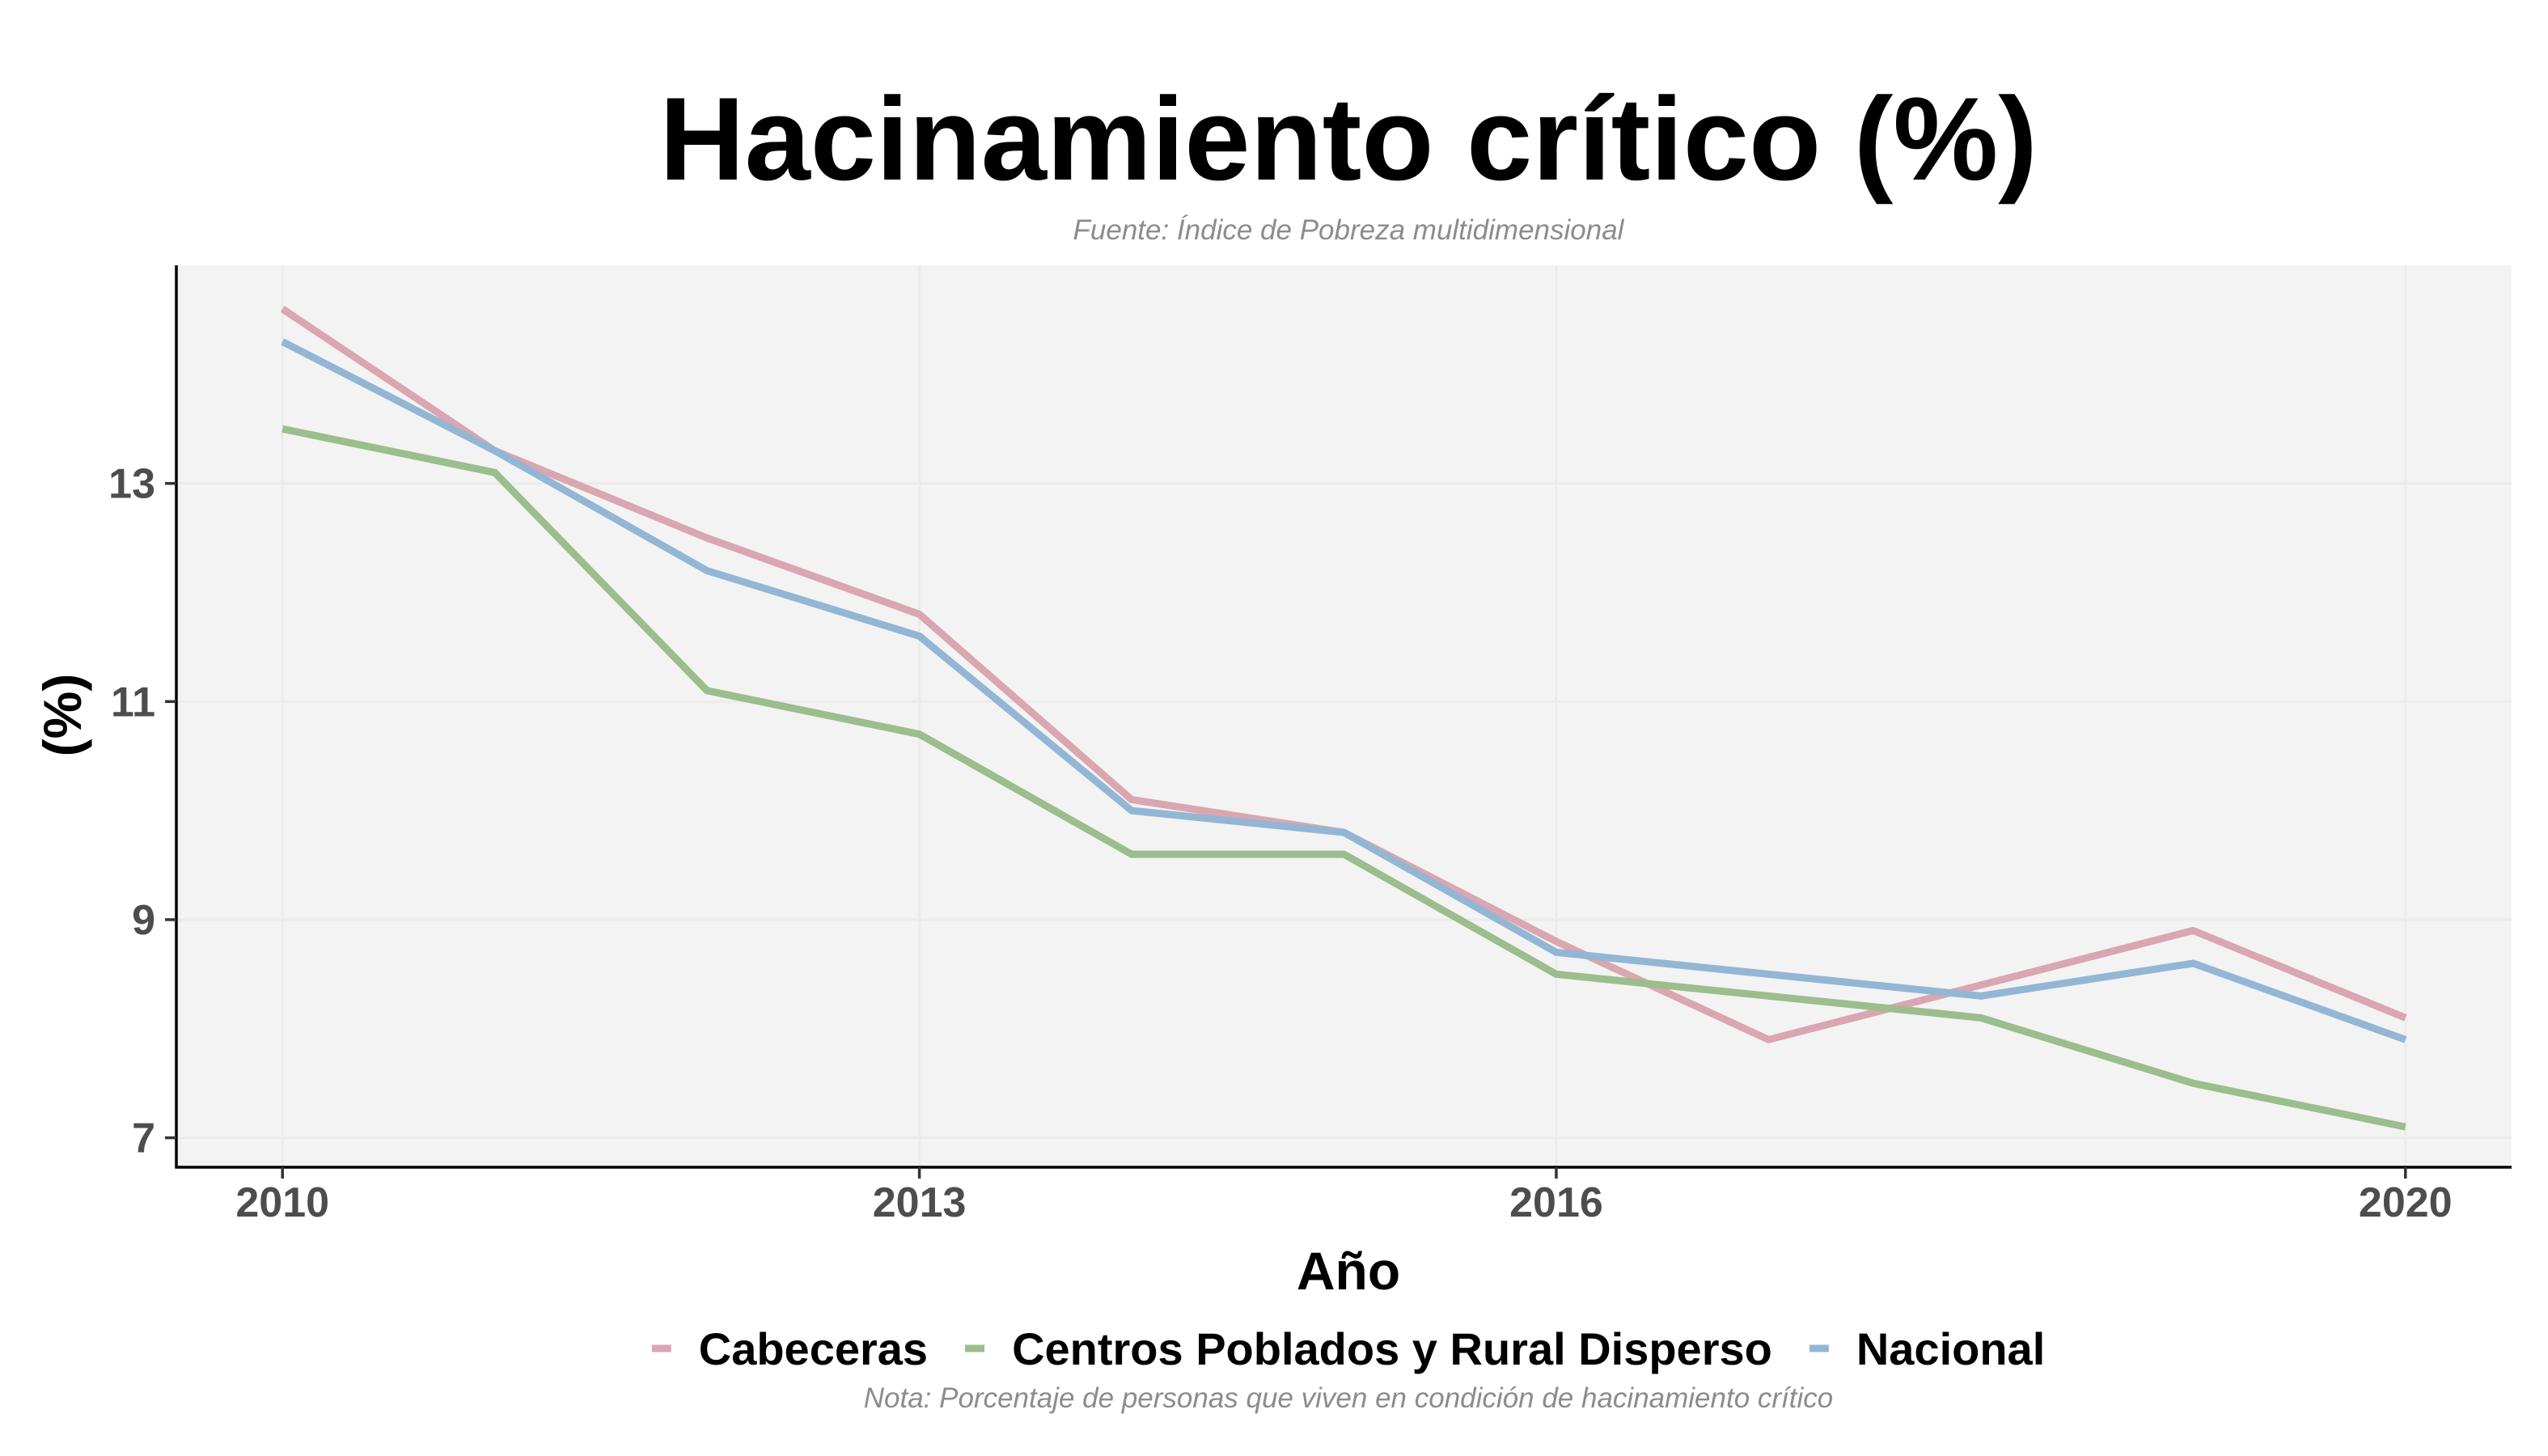  I want to click on legend-label: Nacional, so click(1950, 1348).